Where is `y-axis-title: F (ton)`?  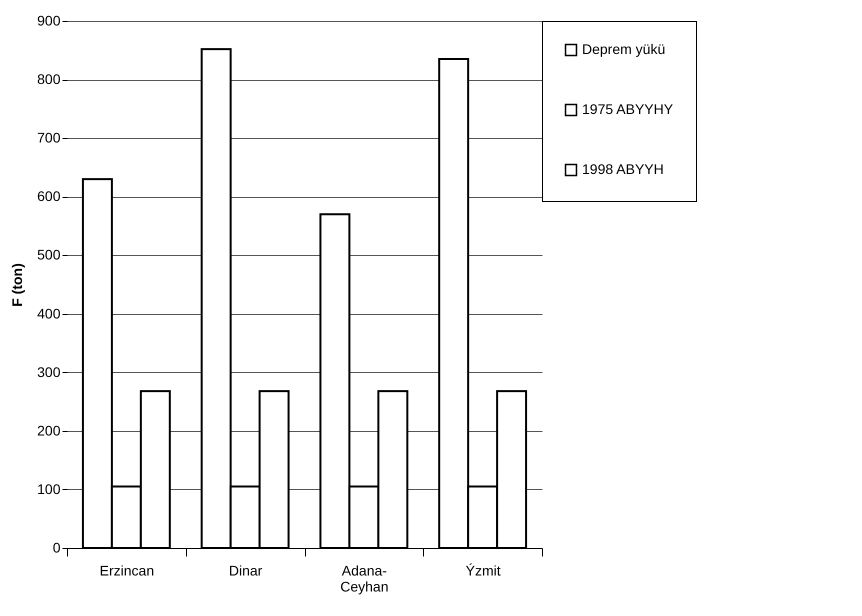
y-axis-title: F (ton) is located at coordinates (17, 285).